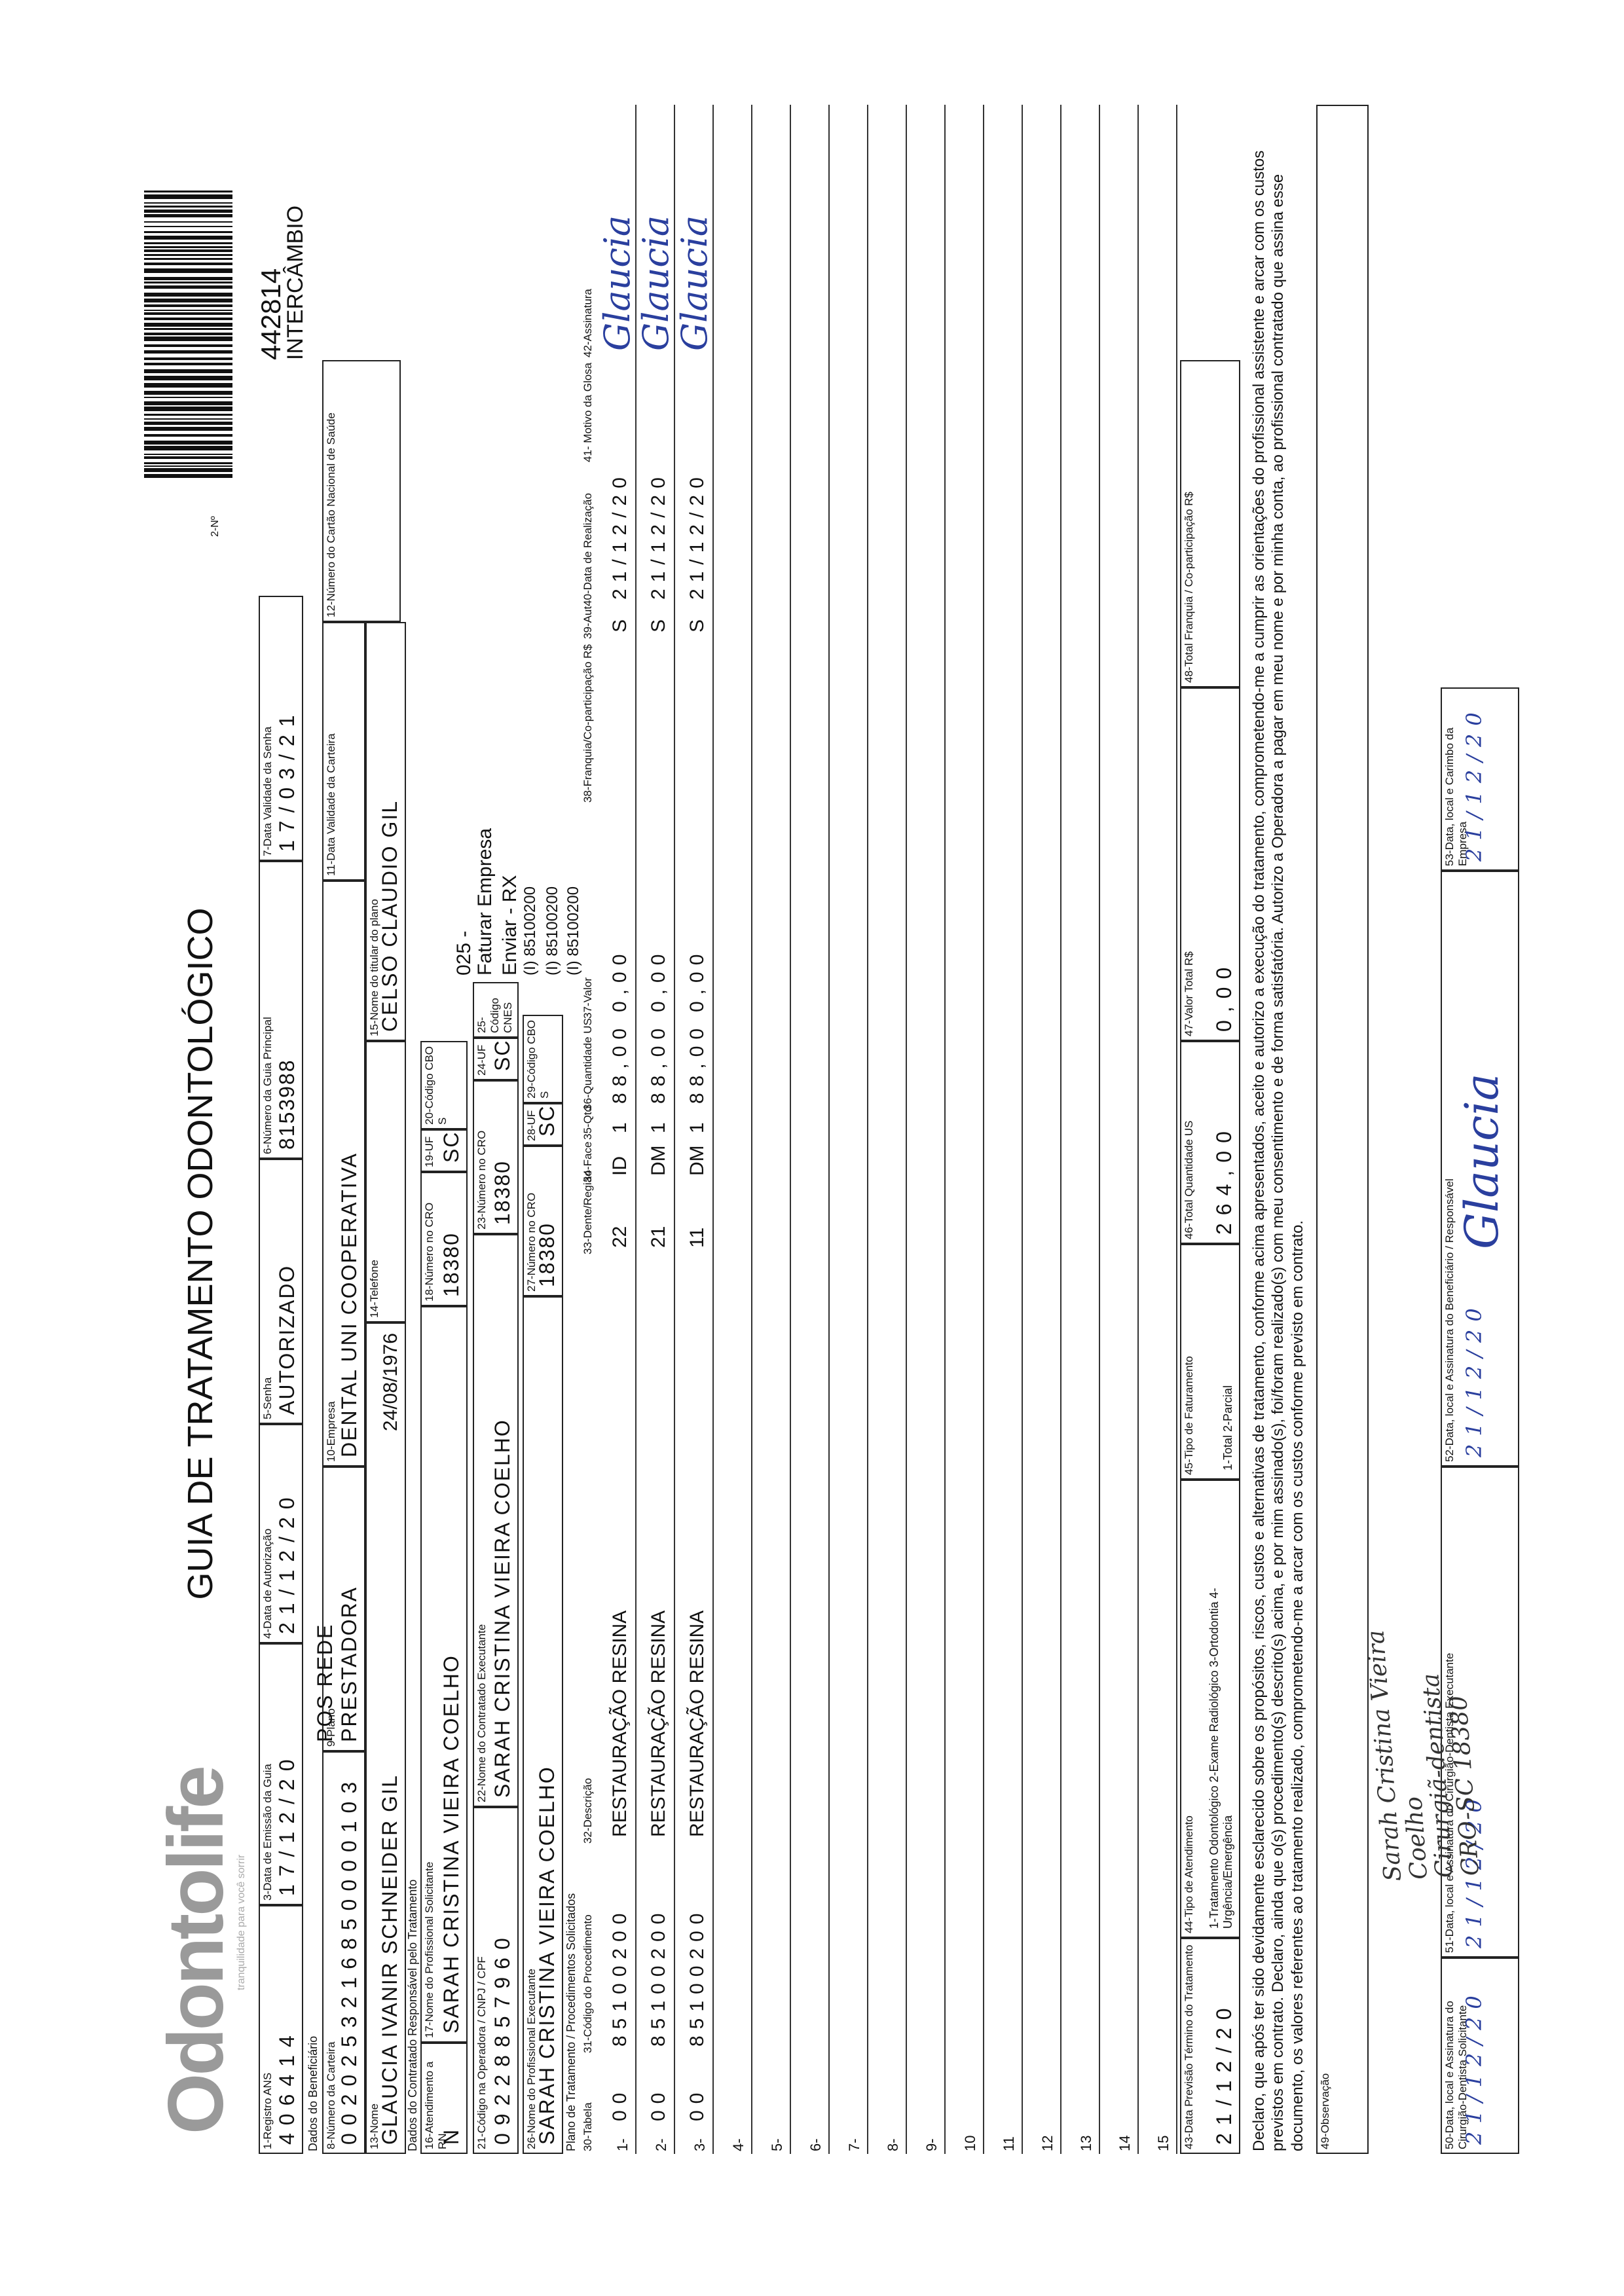 This screenshot has height=2296, width=1624. Describe the element at coordinates (464, 952) in the screenshot. I see `note: 025 -` at that location.